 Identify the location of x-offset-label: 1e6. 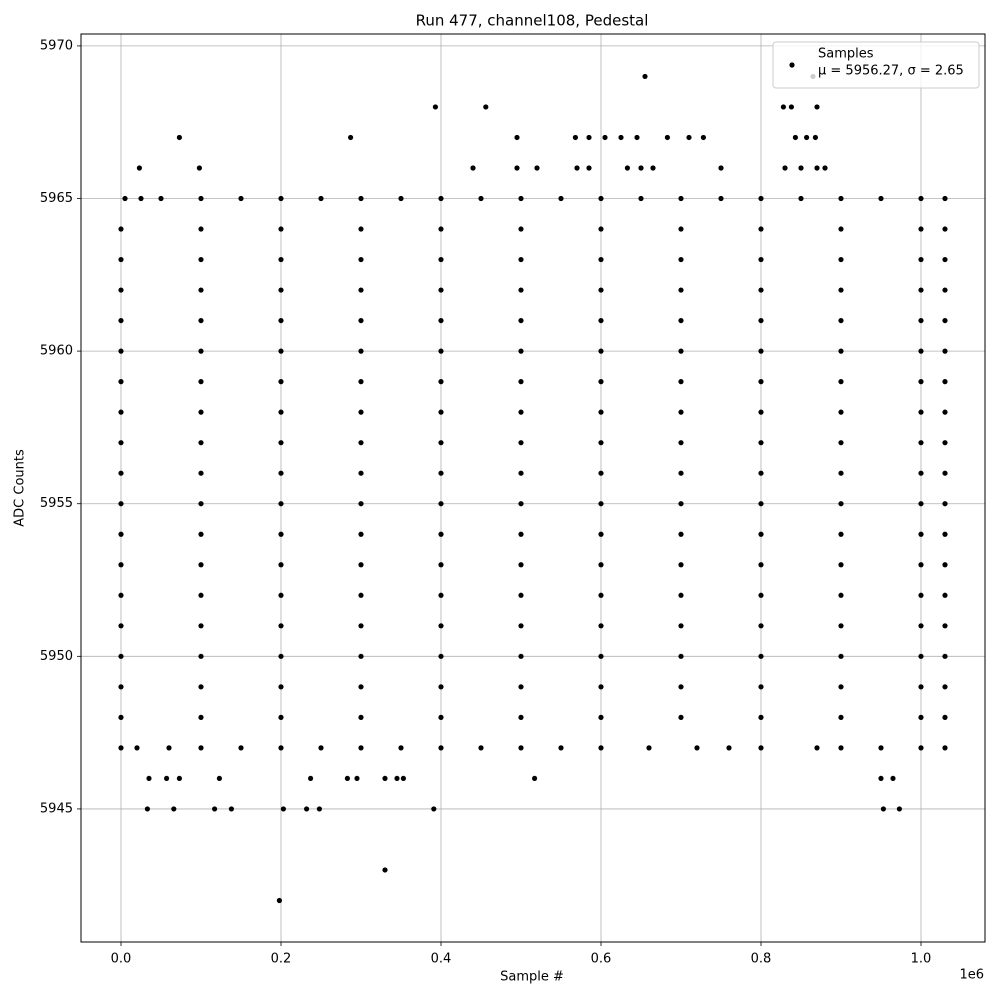
(971, 975).